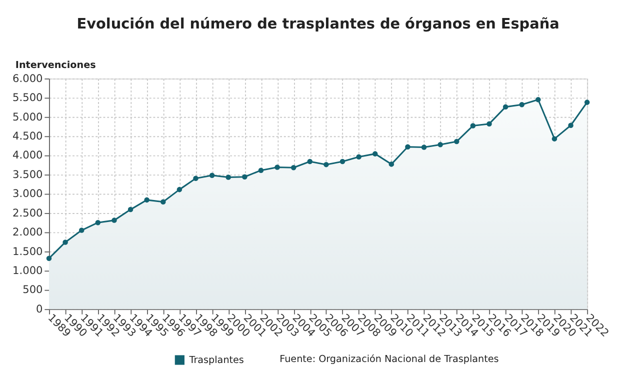 The width and height of the screenshot is (638, 375). What do you see at coordinates (28, 271) in the screenshot?
I see `y-tick-label: 1.000` at bounding box center [28, 271].